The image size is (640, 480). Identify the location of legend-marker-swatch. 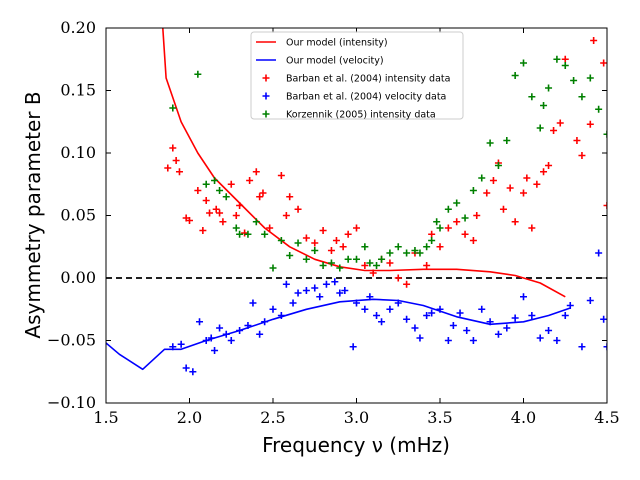
(266, 96).